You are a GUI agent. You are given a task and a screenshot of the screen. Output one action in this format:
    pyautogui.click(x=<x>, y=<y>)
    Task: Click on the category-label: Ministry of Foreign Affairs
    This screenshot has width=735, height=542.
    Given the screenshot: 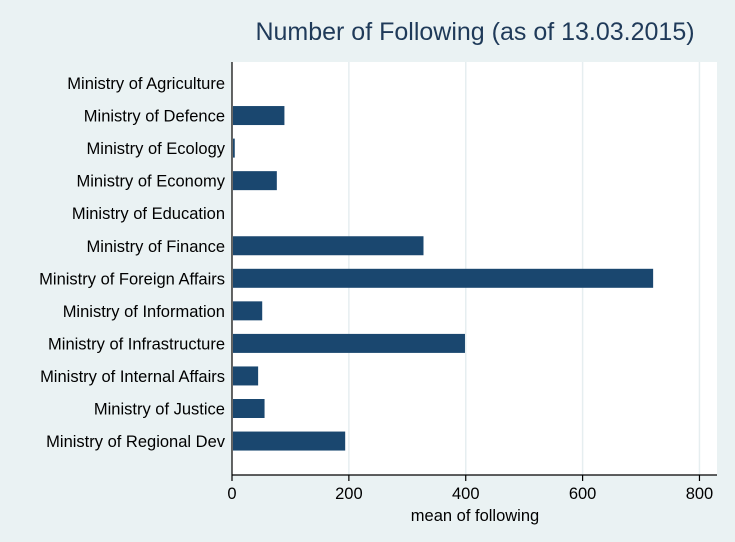 What is the action you would take?
    pyautogui.click(x=132, y=279)
    